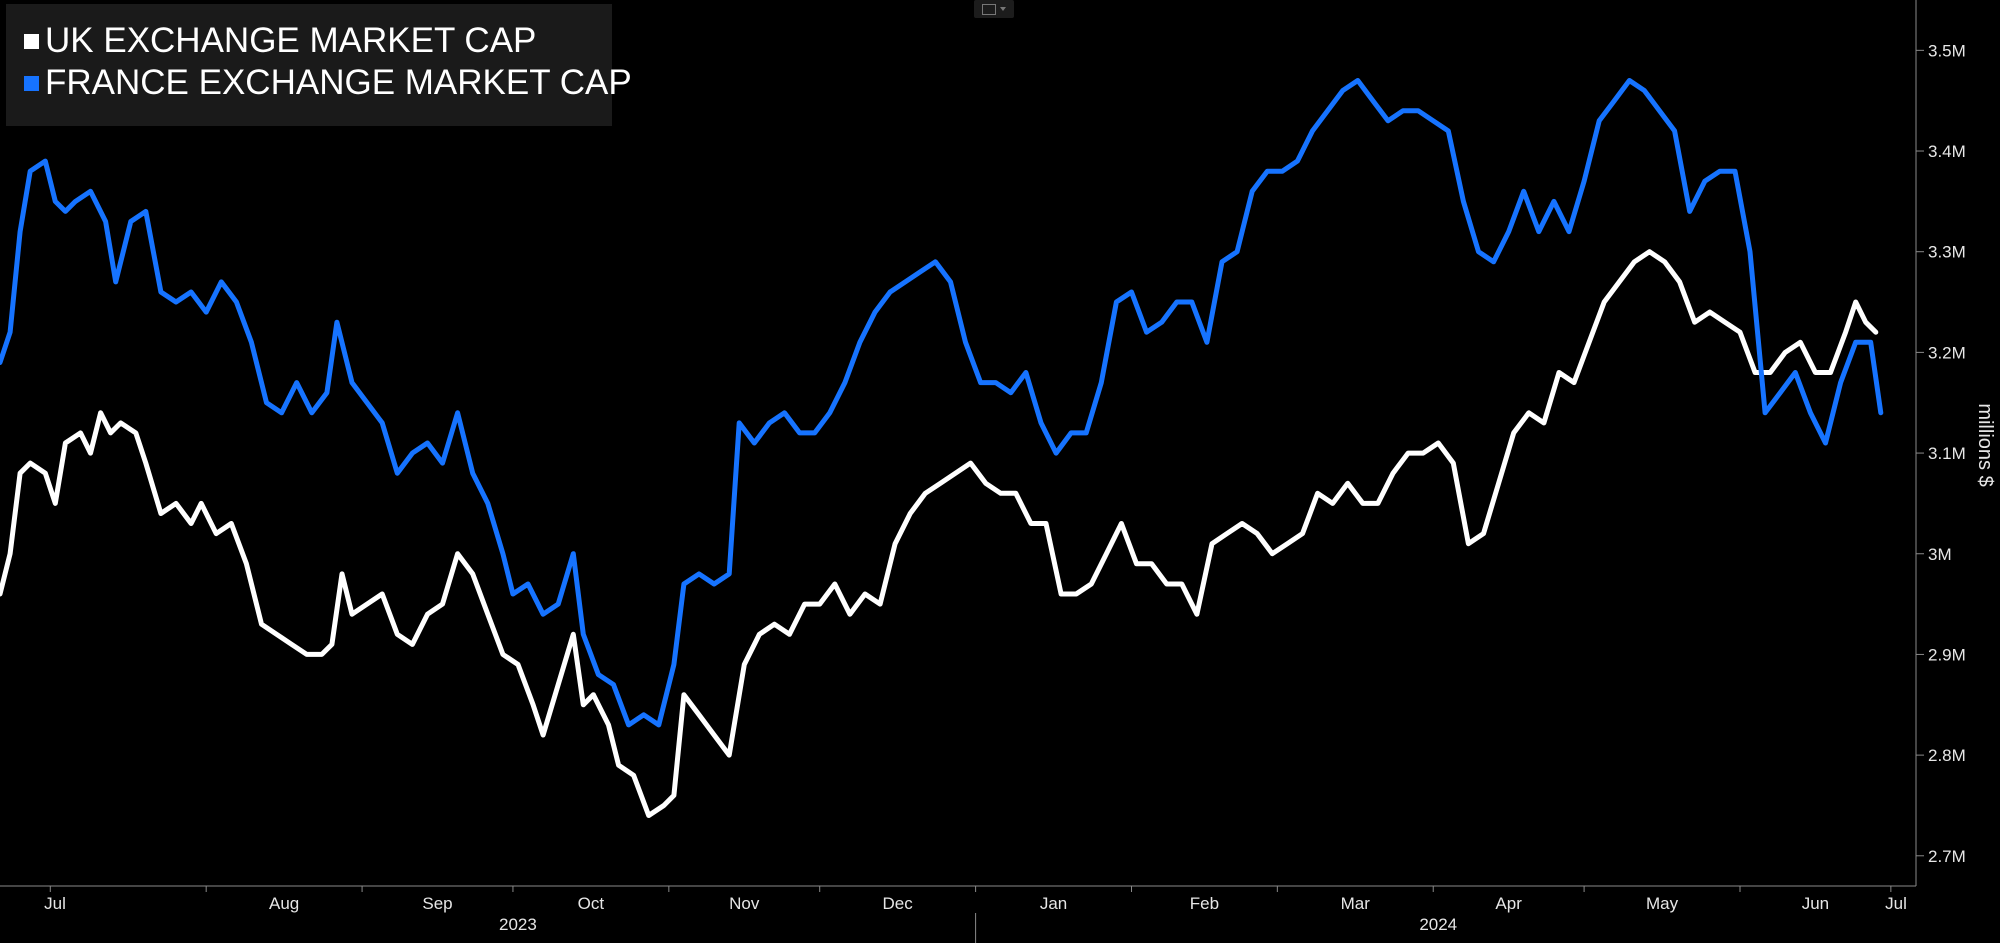  I want to click on legend-swatch-uk, so click(31, 41).